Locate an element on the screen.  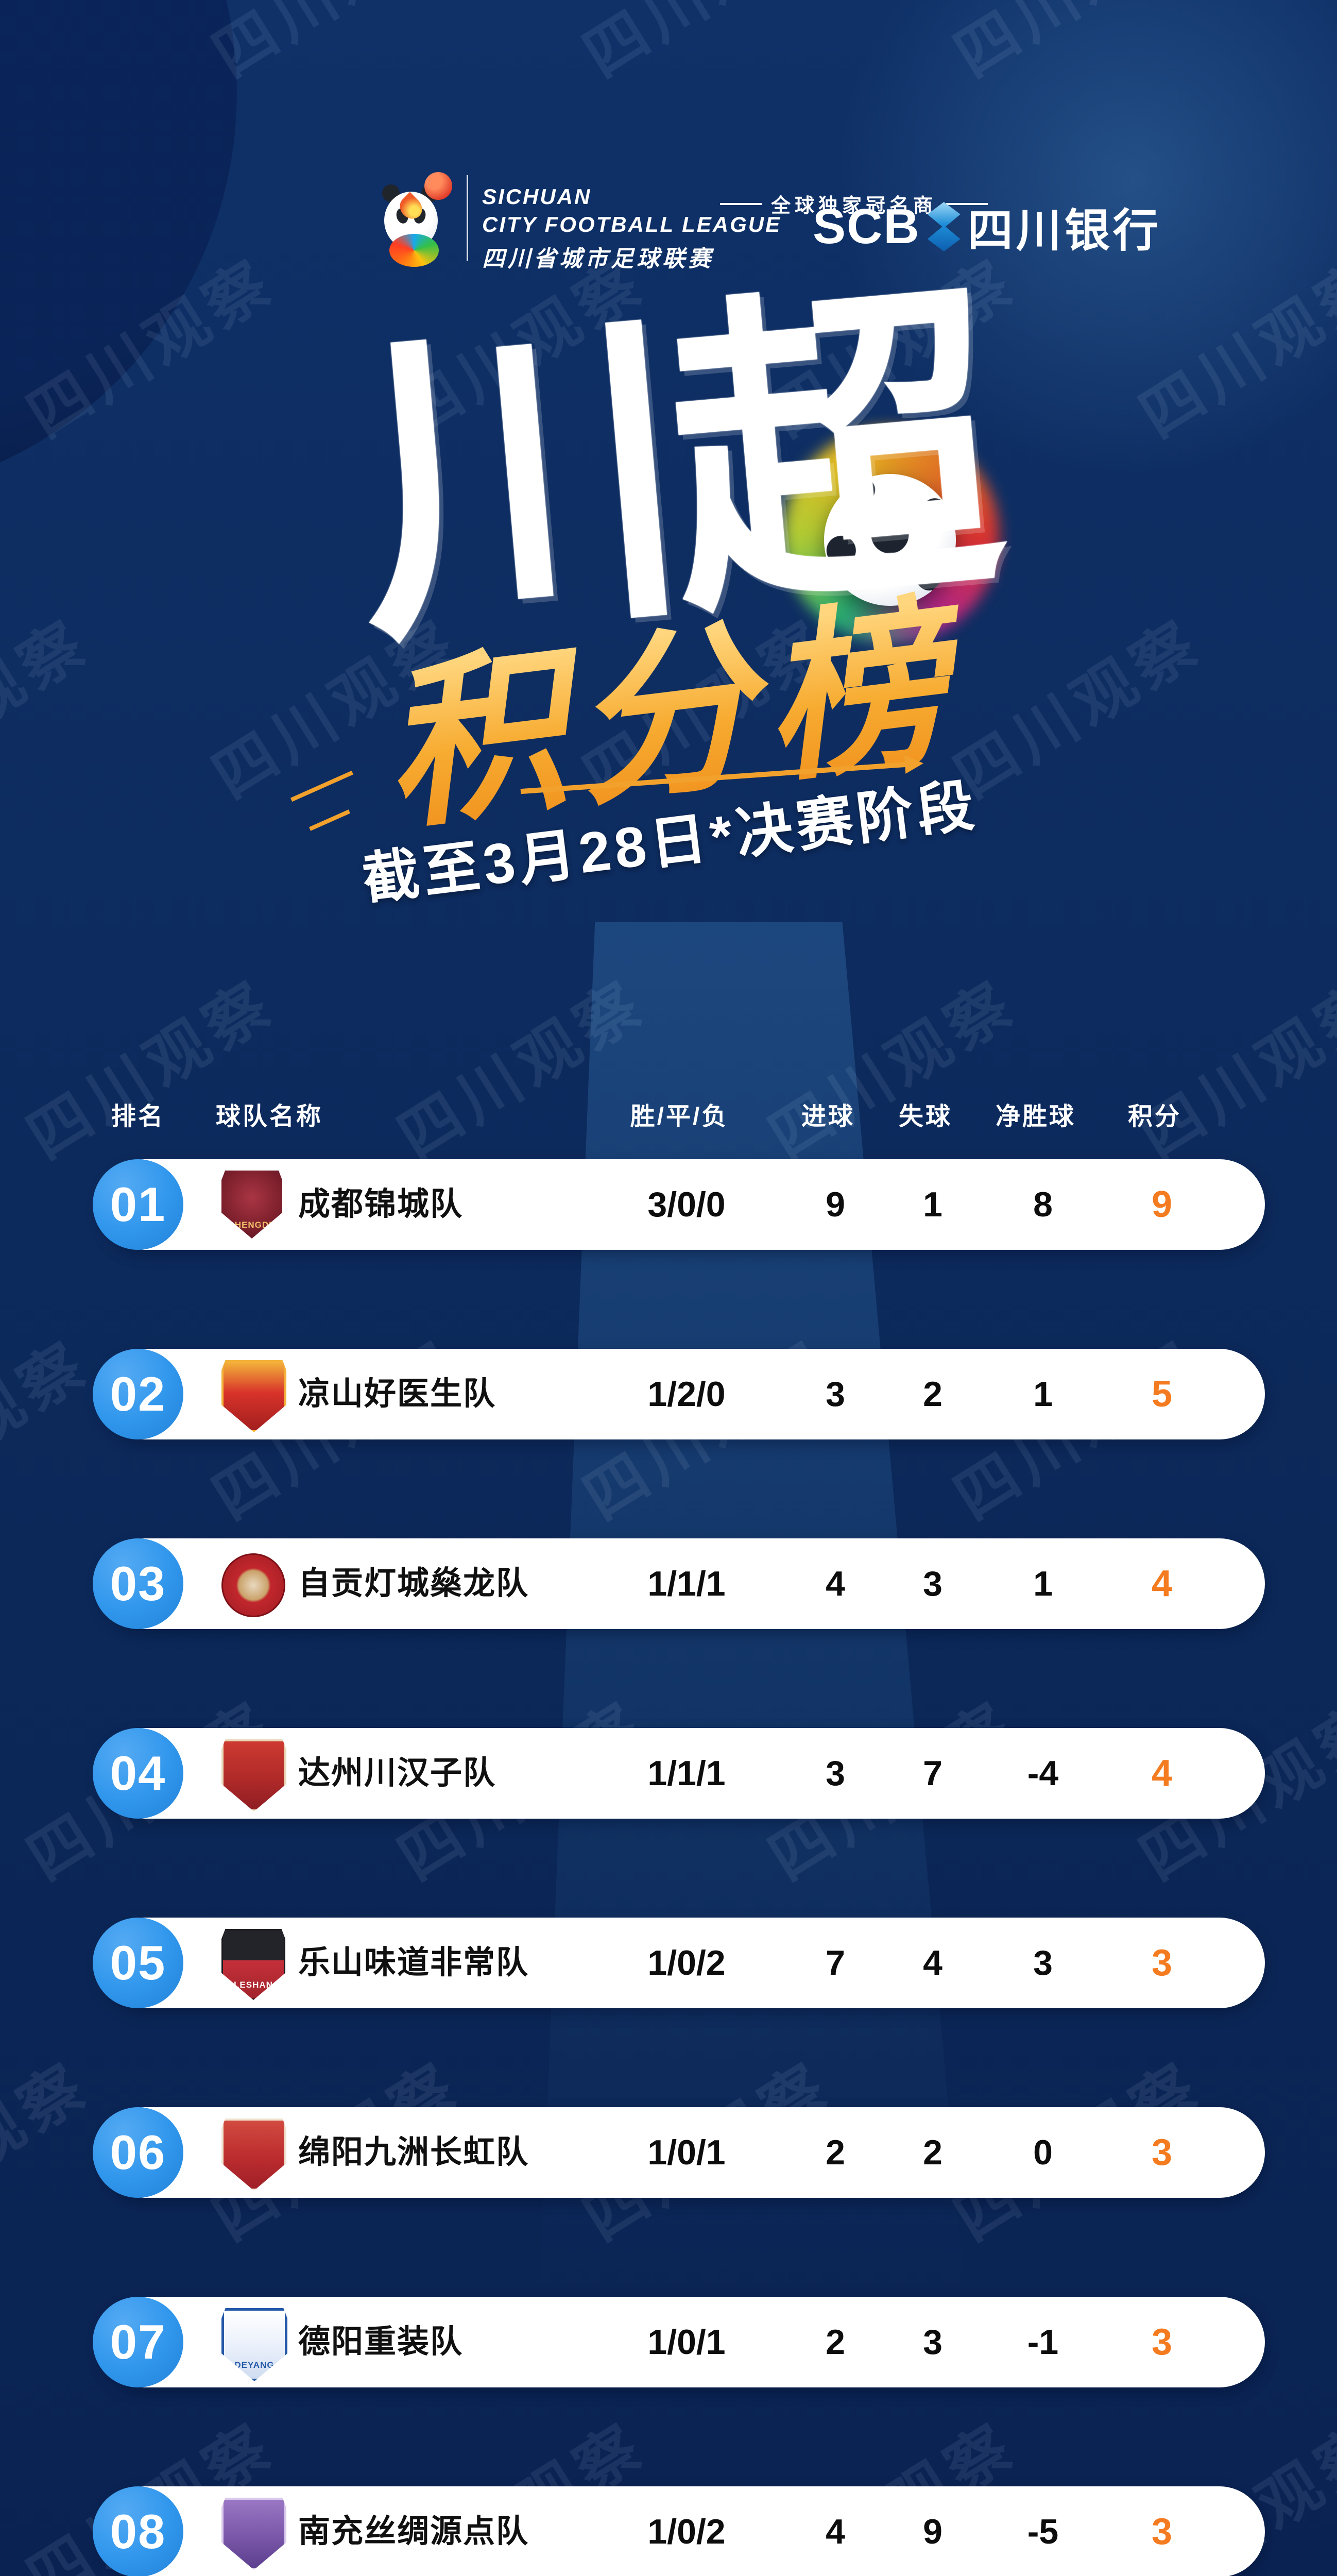
table-row: 04 达州川汉子队 1/1/1 3 7 -4 4 is located at coordinates (679, 1773).